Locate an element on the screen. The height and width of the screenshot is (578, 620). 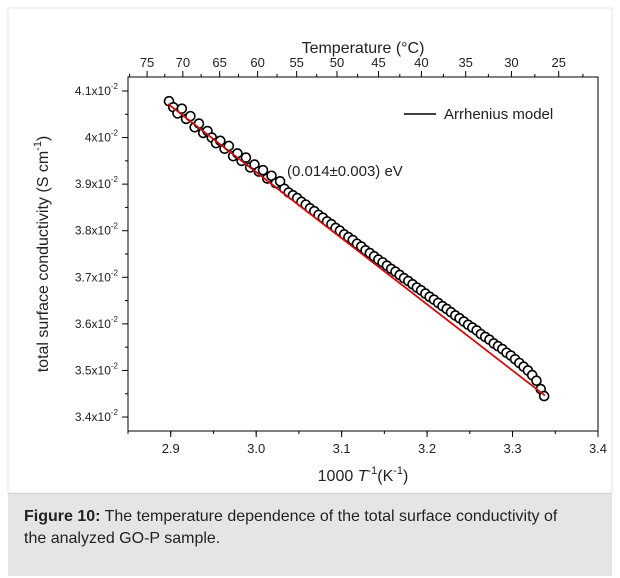
top-tick-label: 35 is located at coordinates (465, 62).